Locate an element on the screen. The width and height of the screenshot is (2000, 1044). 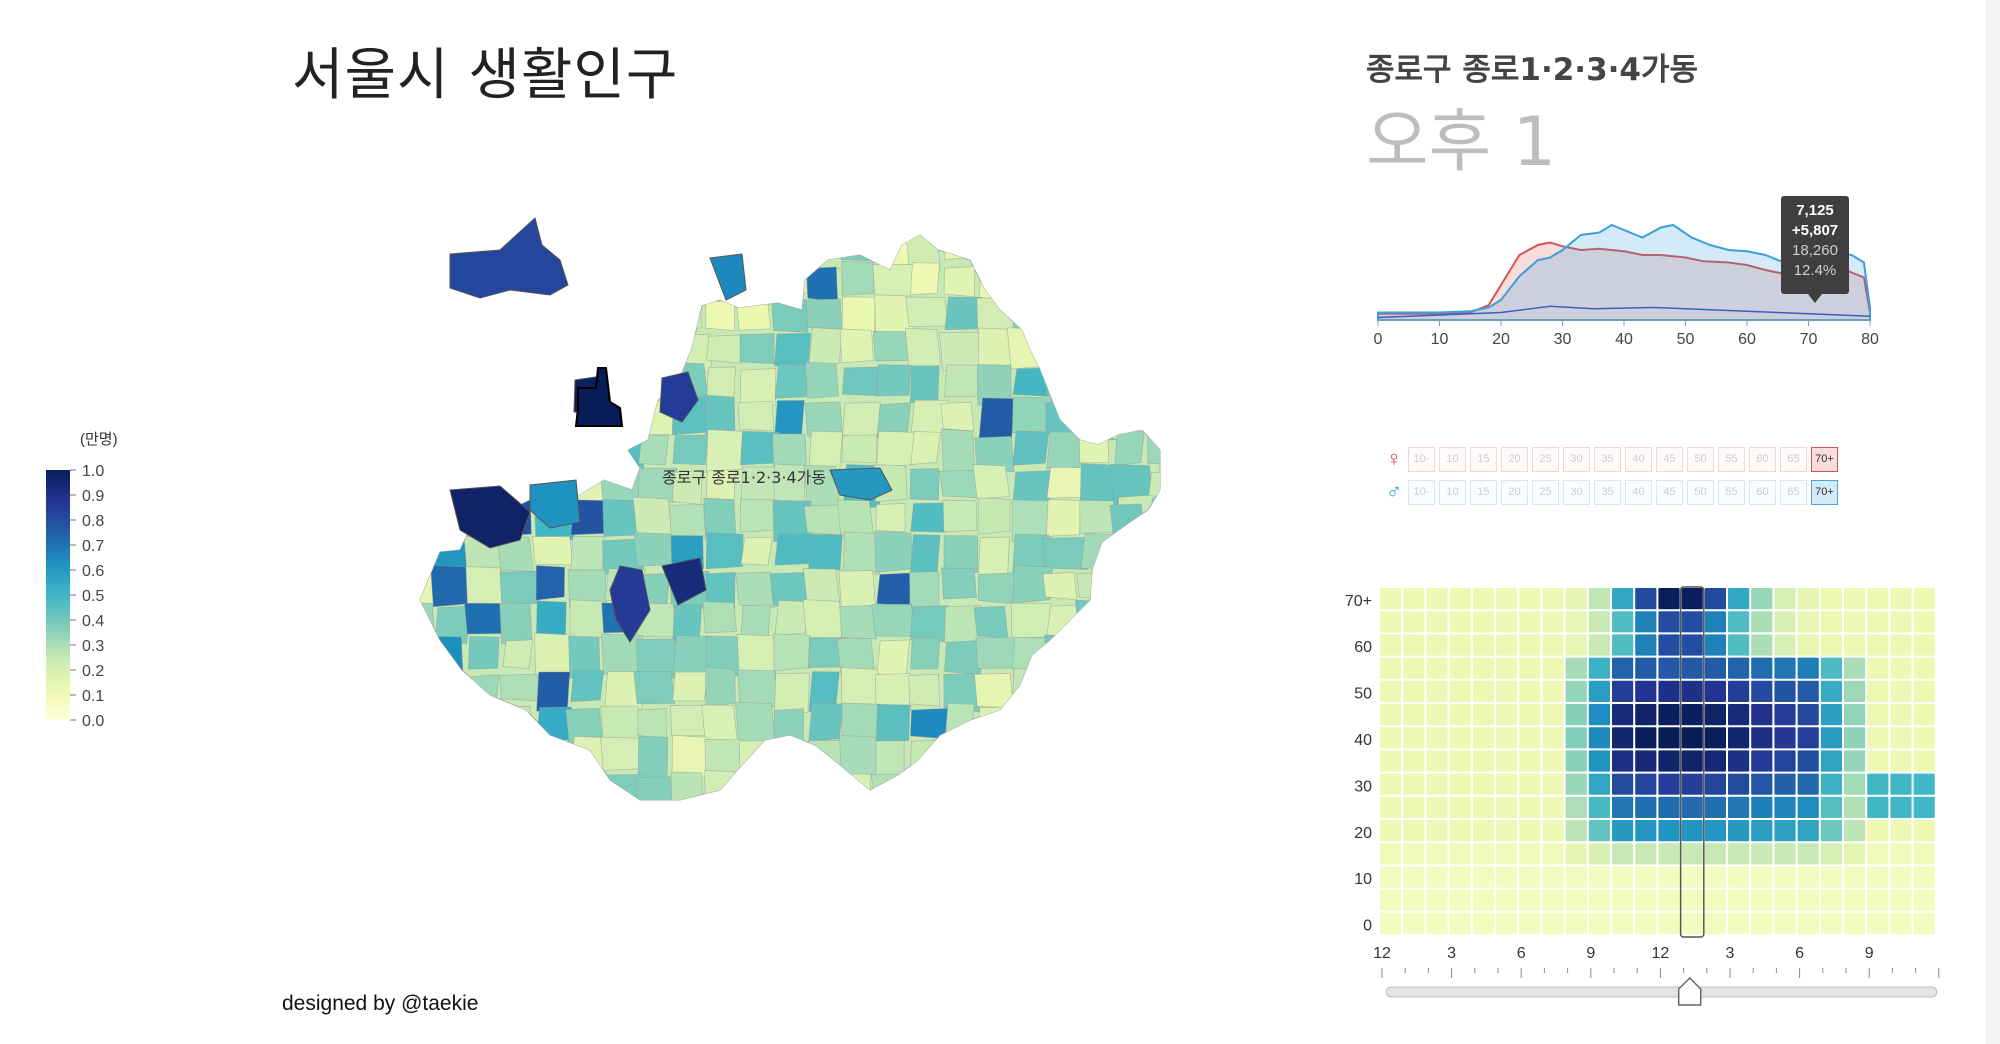
female-age-button: 20 is located at coordinates (1514, 459).